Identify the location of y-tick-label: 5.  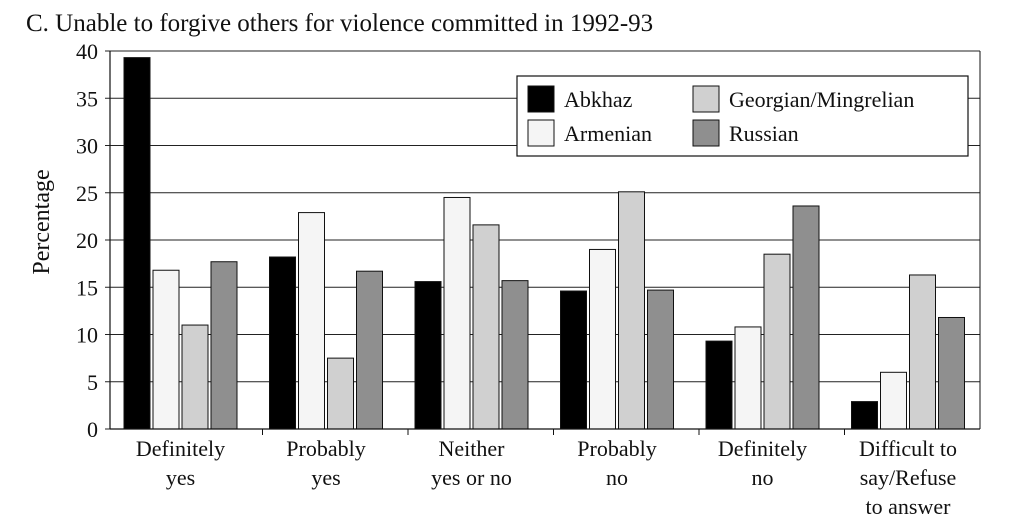
(92, 382).